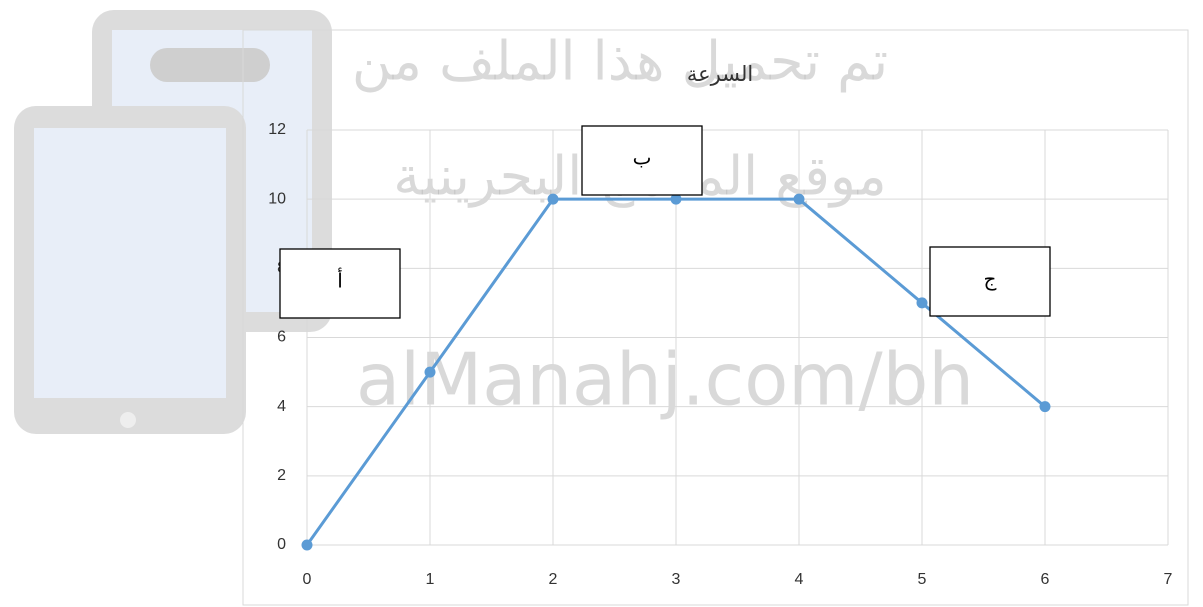 Image resolution: width=1203 pixels, height=607 pixels. What do you see at coordinates (281, 406) in the screenshot?
I see `y-tick-label: 4` at bounding box center [281, 406].